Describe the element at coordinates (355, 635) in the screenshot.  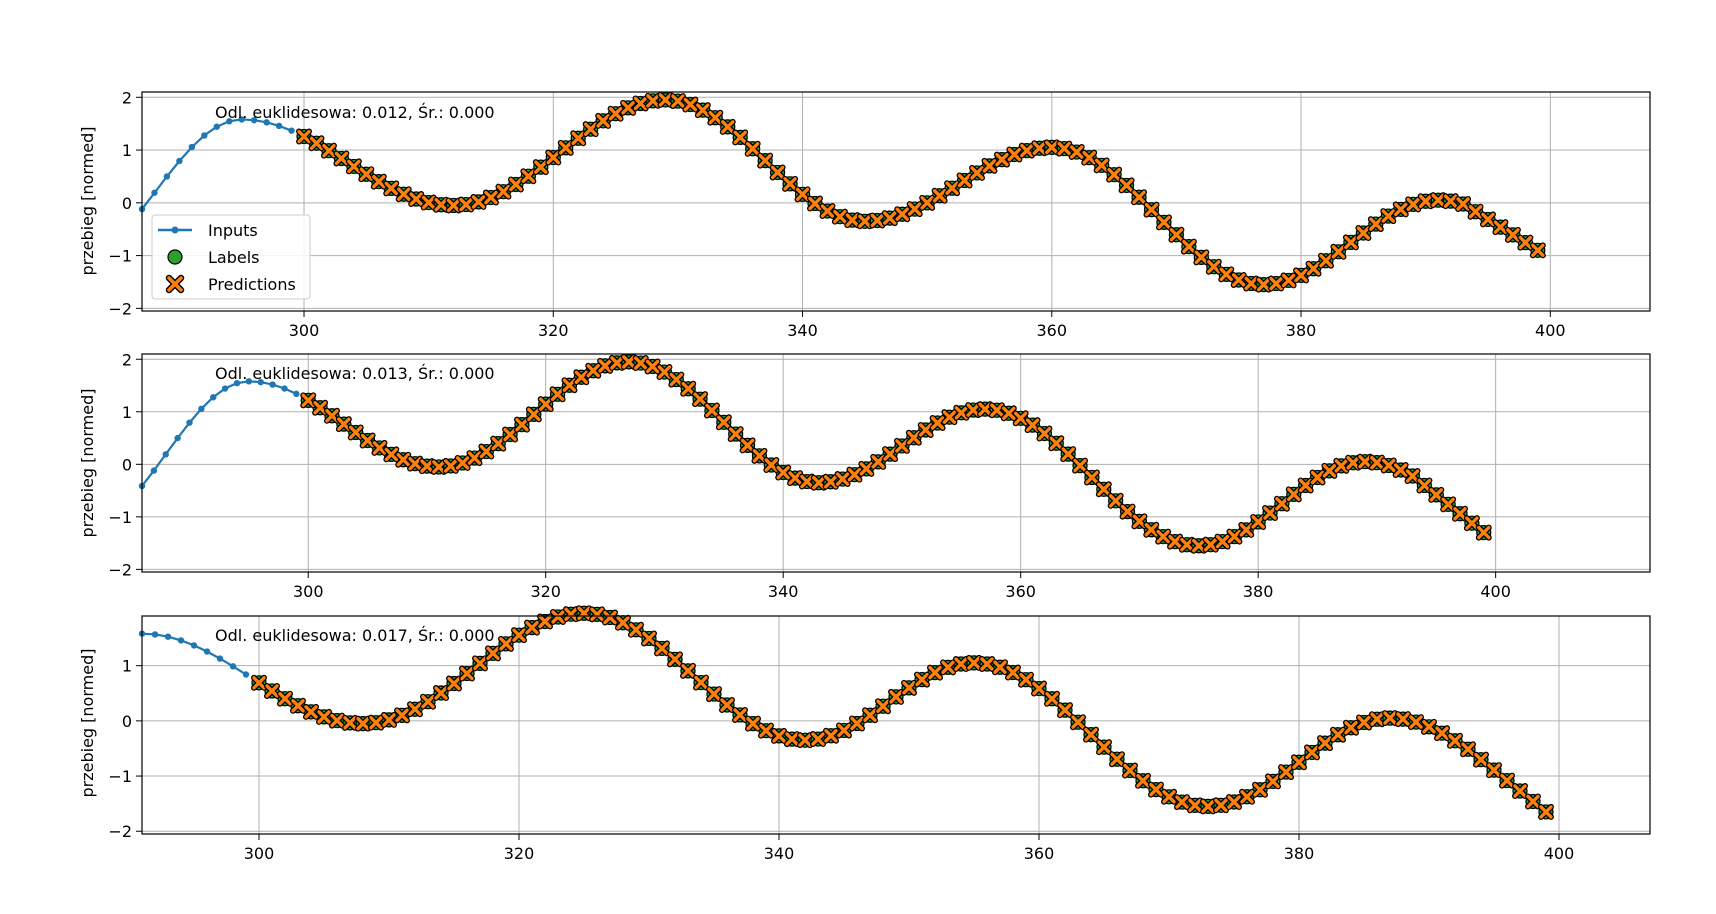
I see `subplot-3-annotation: Odl. euklidesowa: 0.017, Śr.: 0.000` at that location.